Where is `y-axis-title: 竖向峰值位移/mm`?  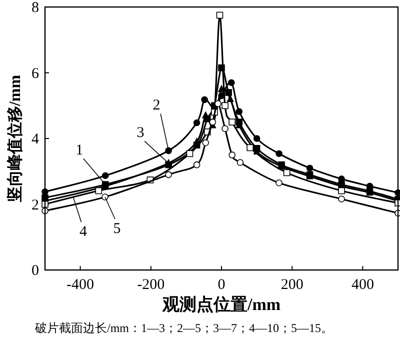
y-axis-title: 竖向峰值位移/mm is located at coordinates (15, 139).